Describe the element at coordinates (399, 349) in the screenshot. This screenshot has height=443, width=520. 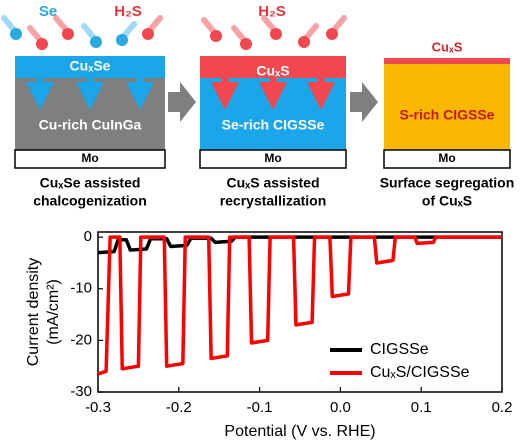
I see `legend-label: CIGSSe` at that location.